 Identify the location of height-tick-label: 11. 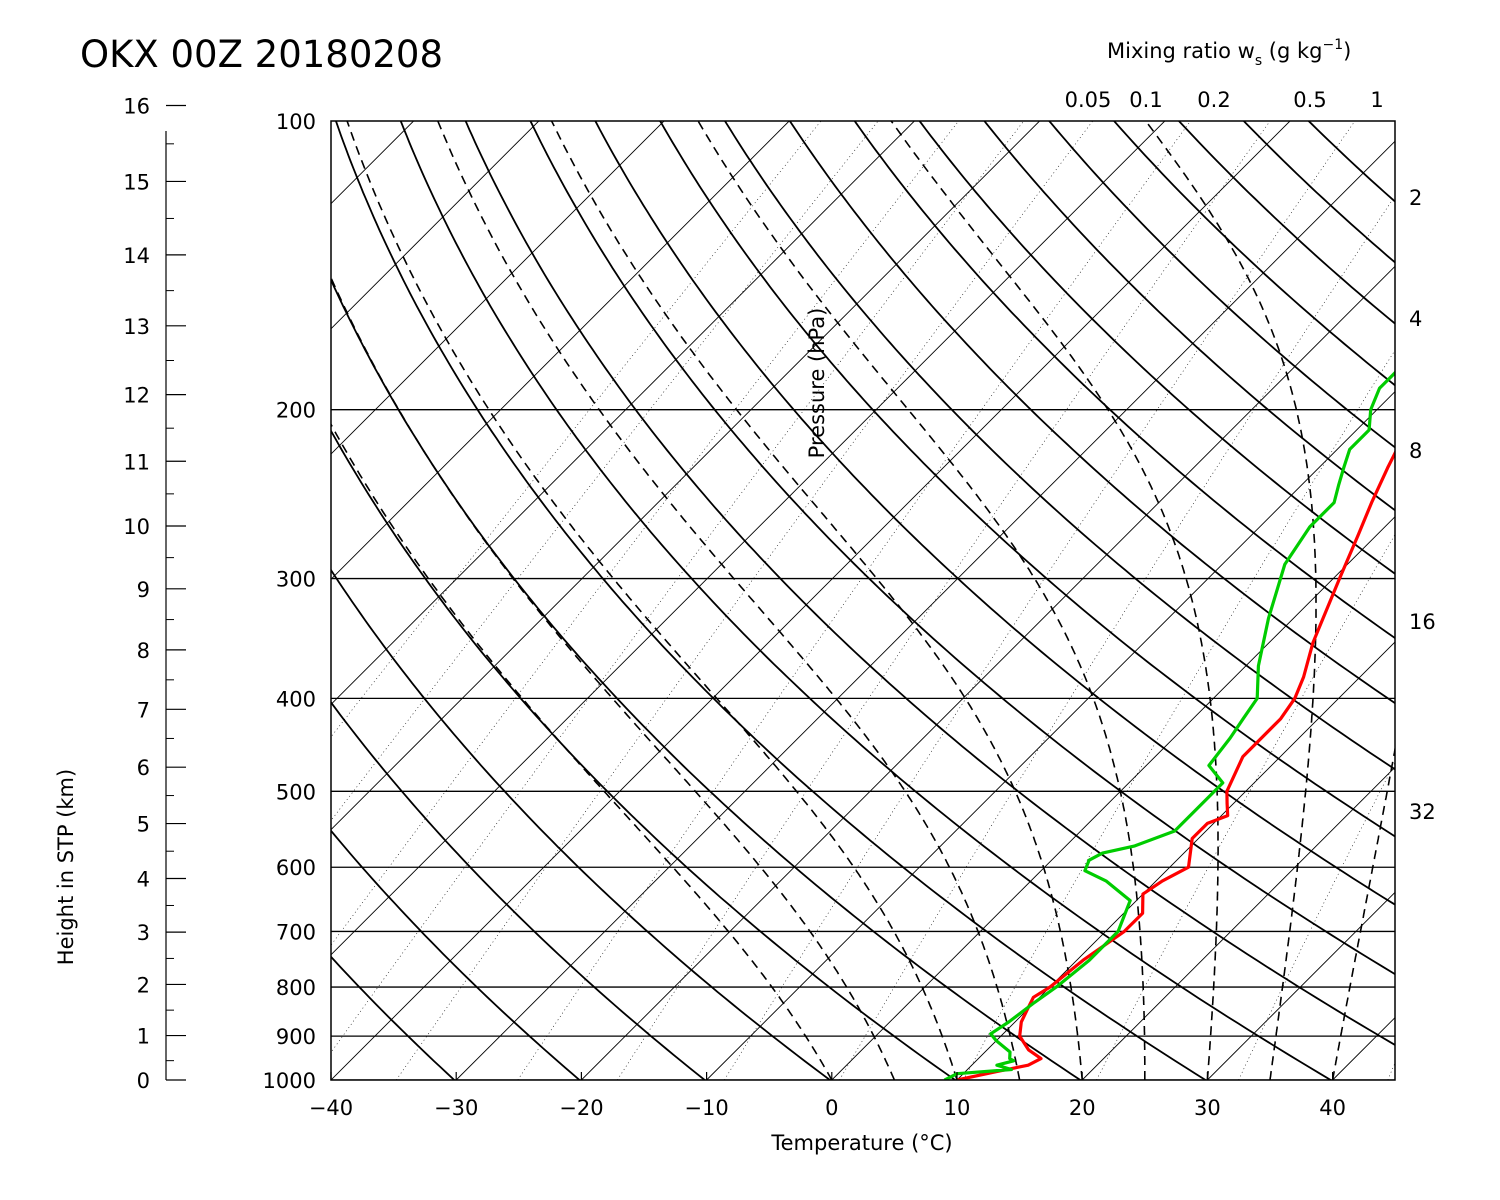
(136, 462).